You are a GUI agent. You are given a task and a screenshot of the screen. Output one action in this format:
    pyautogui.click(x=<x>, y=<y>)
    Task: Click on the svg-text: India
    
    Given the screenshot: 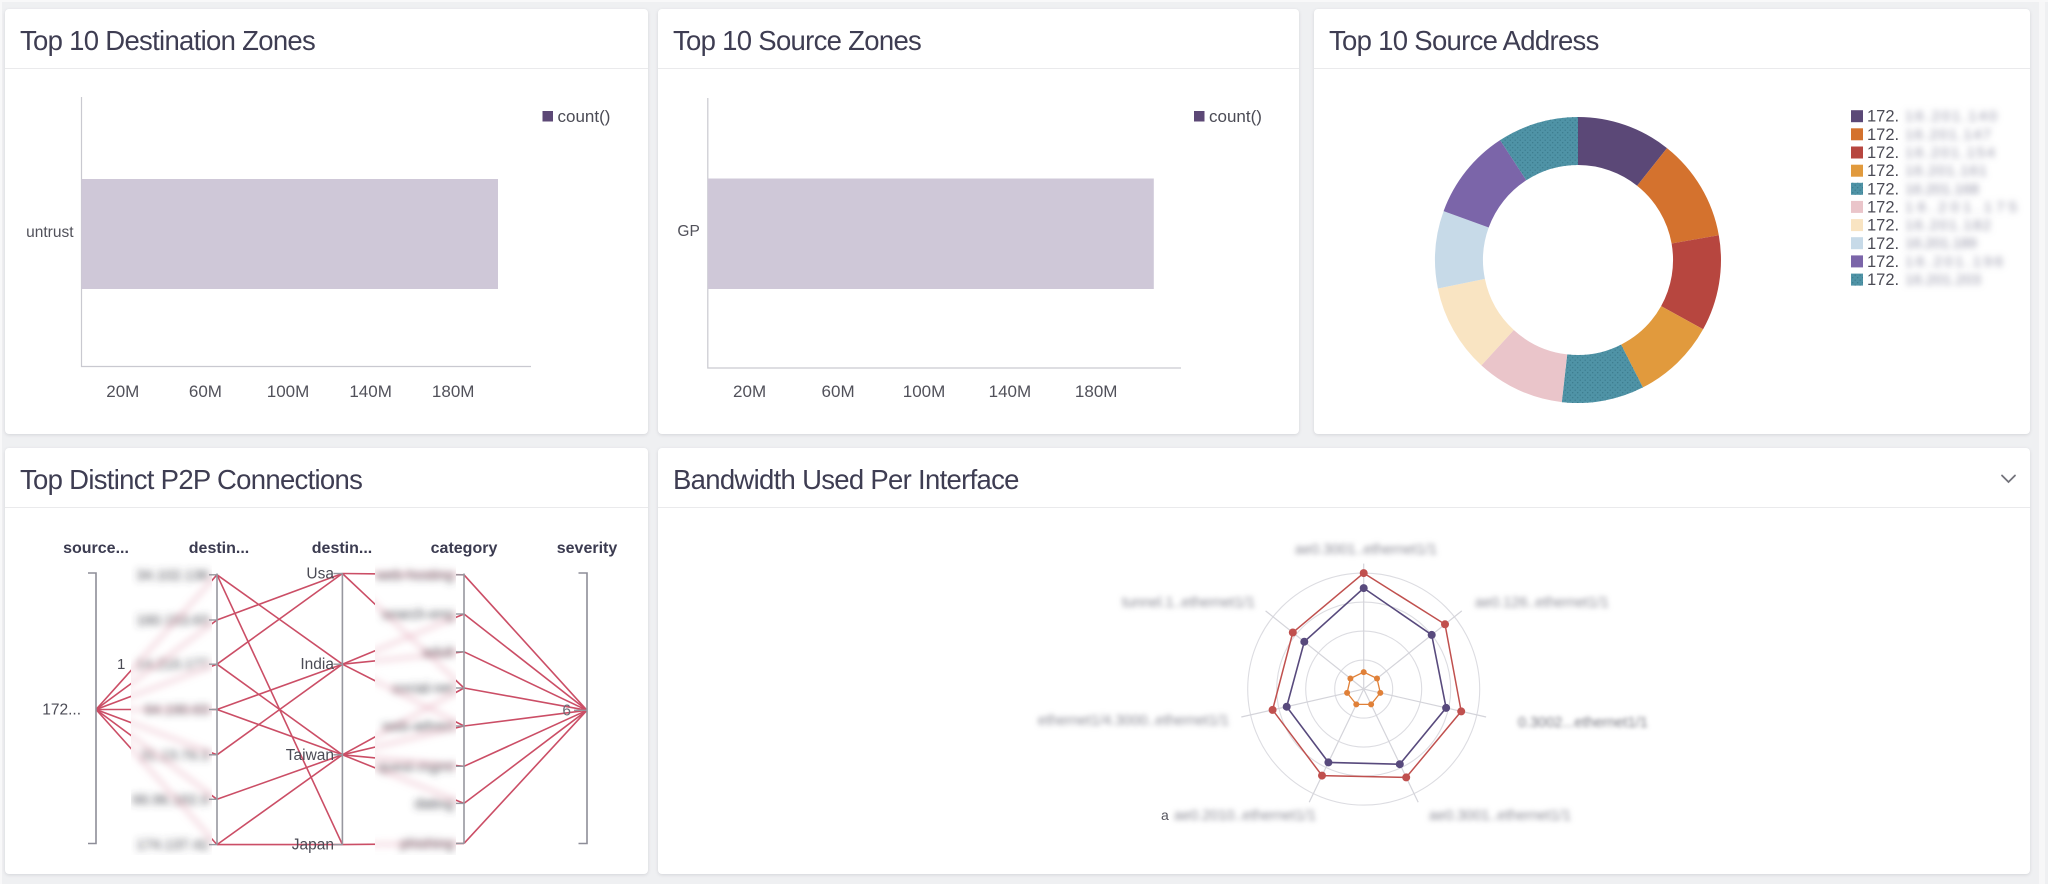 What is the action you would take?
    pyautogui.click(x=317, y=664)
    